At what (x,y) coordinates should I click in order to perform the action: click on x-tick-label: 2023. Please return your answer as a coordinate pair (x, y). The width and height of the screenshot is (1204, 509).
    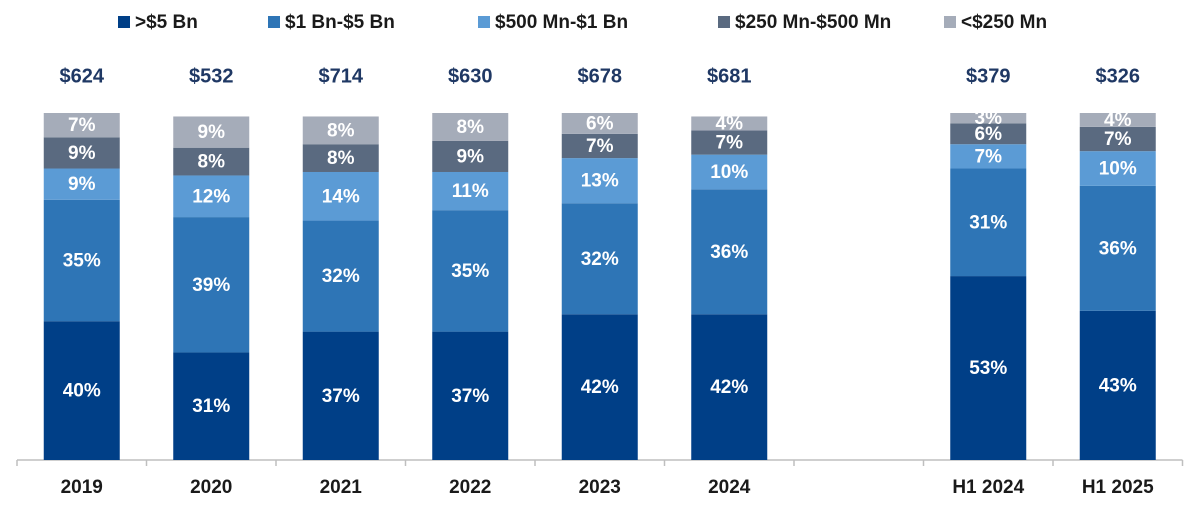
    Looking at the image, I should click on (600, 487).